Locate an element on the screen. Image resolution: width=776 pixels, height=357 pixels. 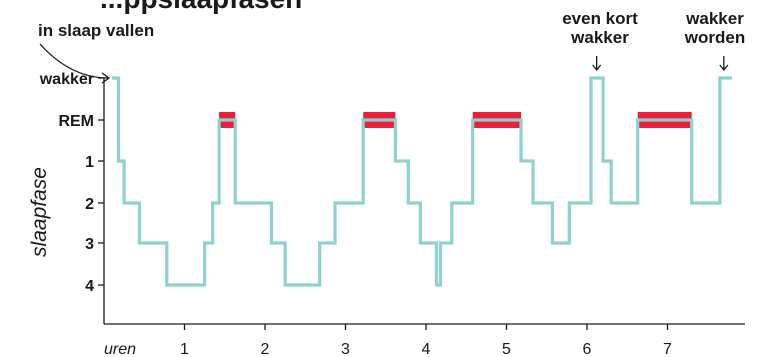
annotation-label: even kort wakker is located at coordinates (600, 28).